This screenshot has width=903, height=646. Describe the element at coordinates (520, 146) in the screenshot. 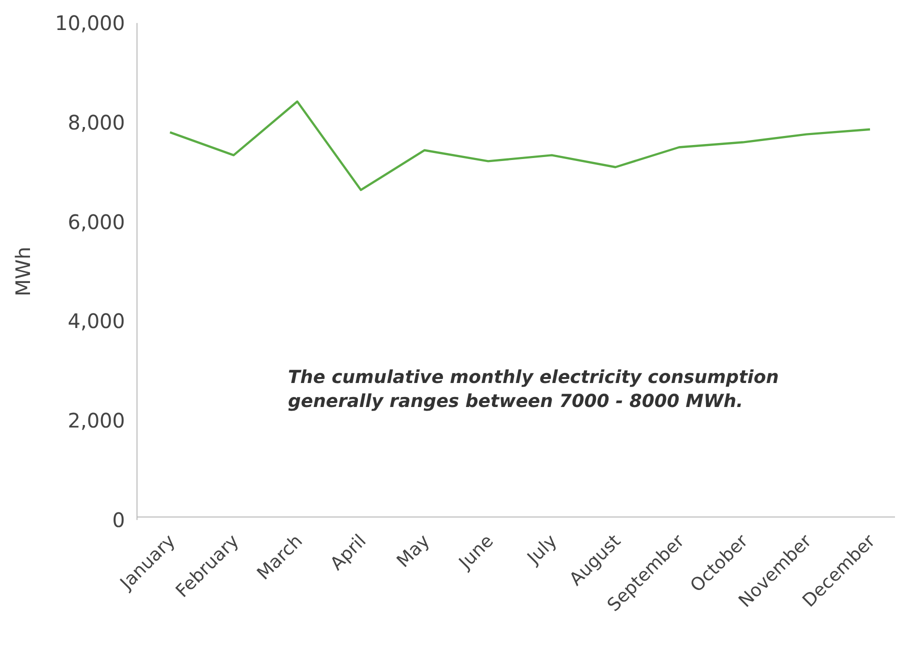

I see `line-series` at that location.